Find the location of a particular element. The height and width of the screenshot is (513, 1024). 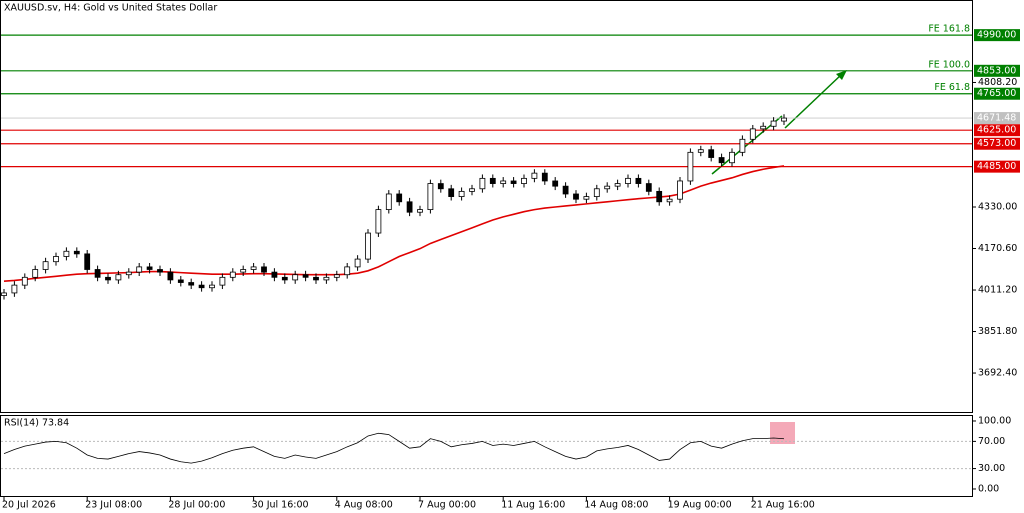

x-tick-label: 11 Aug 16:00 is located at coordinates (533, 505).